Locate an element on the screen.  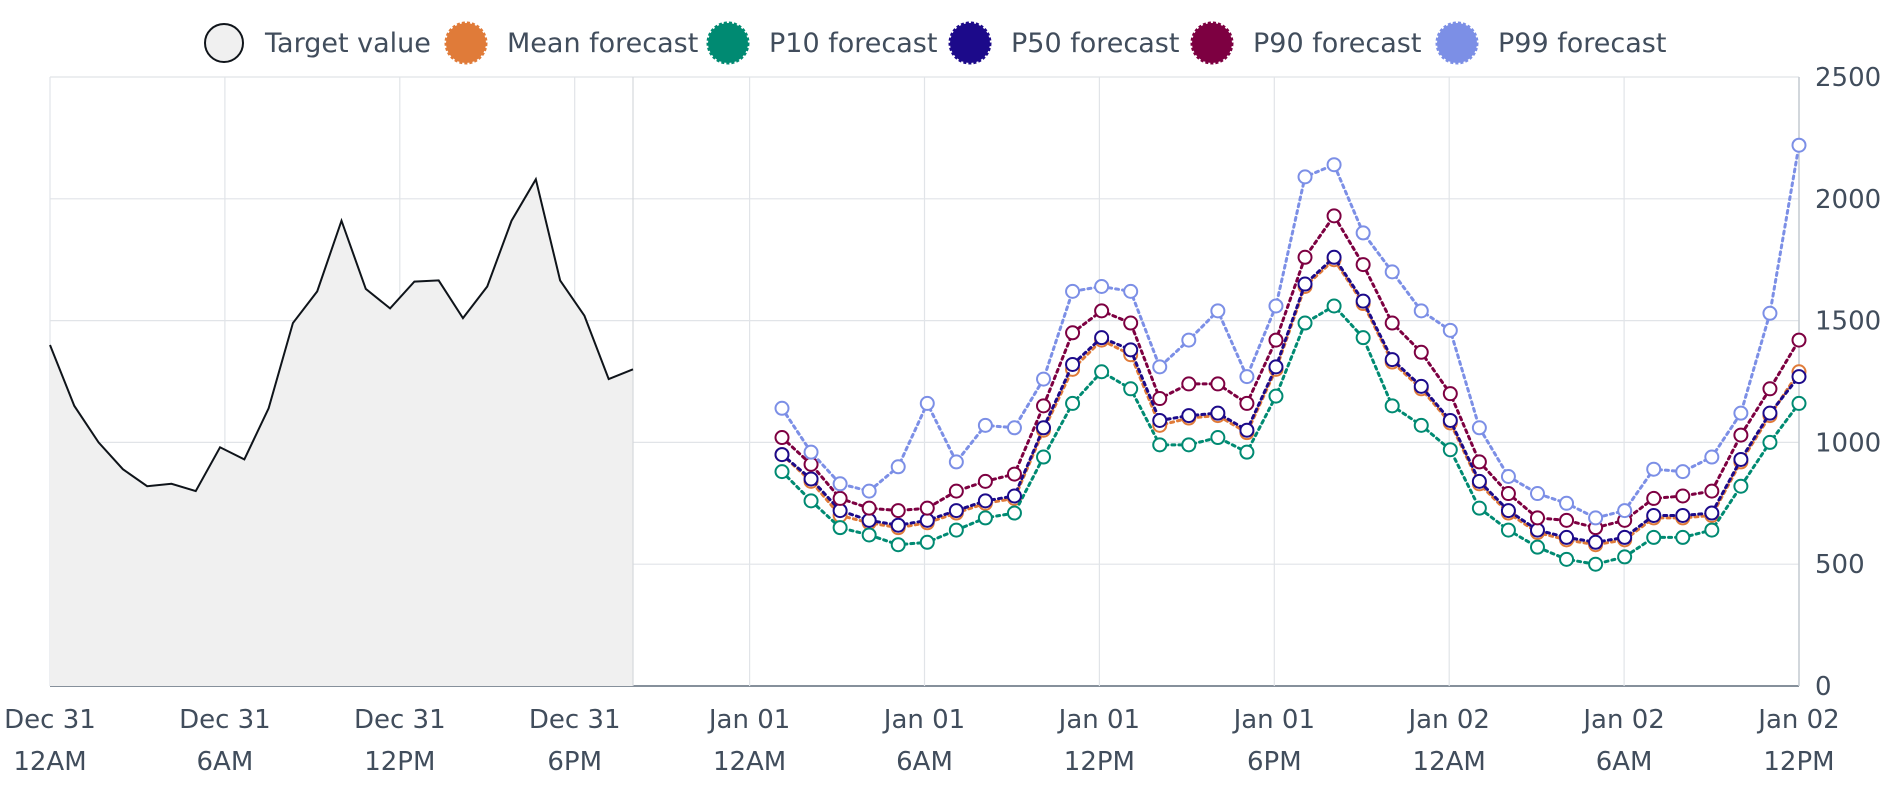
y-tick-label: 500 is located at coordinates (1840, 565).